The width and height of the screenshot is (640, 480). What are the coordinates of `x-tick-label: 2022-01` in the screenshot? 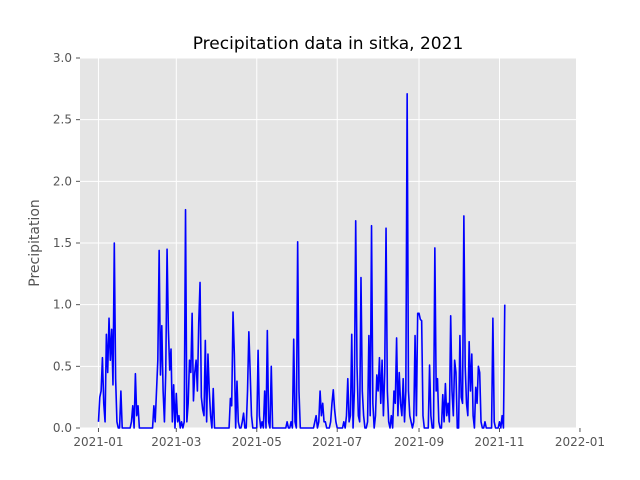 It's located at (580, 442).